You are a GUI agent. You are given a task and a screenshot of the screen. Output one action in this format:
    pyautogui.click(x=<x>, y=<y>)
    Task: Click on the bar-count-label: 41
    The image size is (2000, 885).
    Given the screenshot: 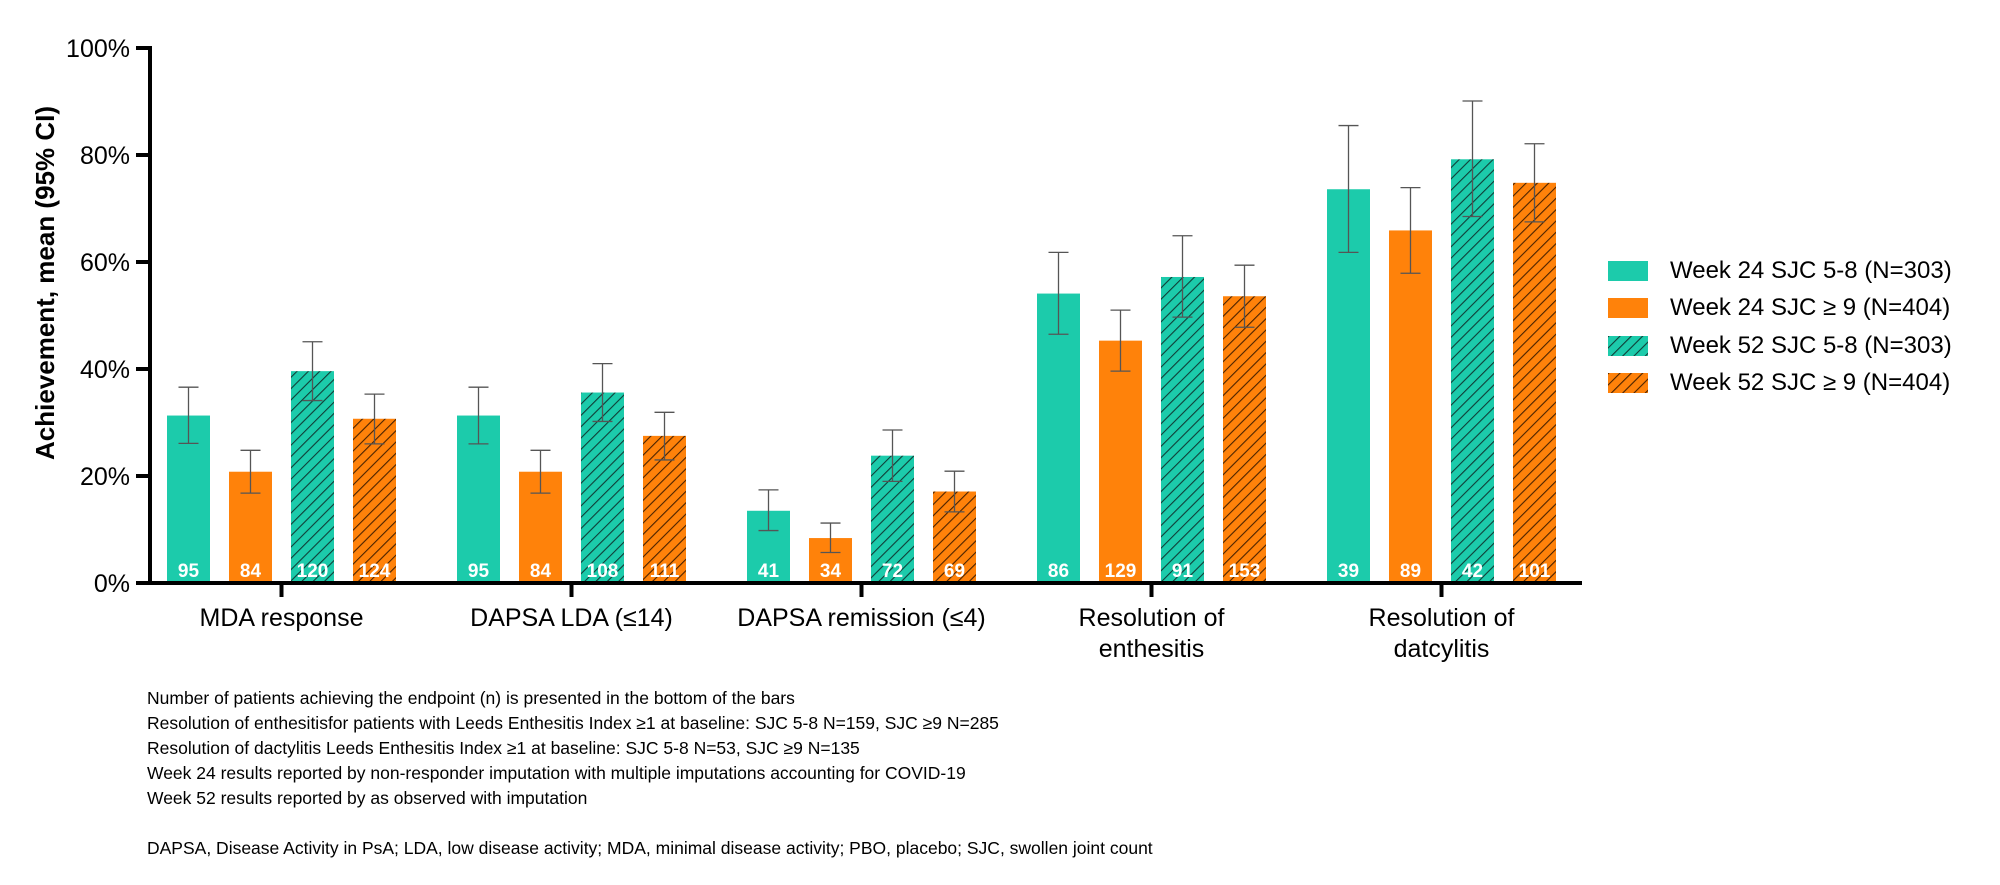 What is the action you would take?
    pyautogui.click(x=769, y=571)
    